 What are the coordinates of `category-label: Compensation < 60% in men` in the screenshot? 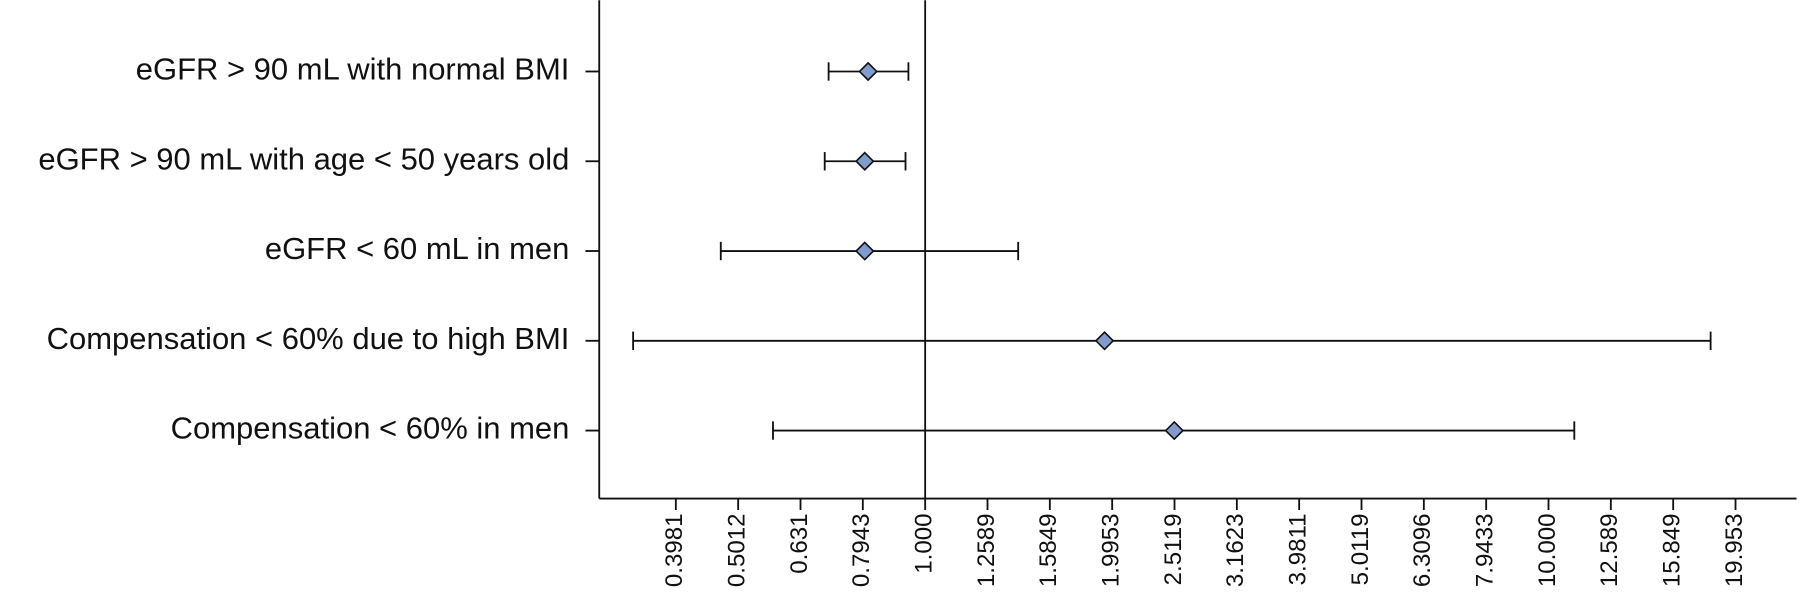 It's located at (370, 428).